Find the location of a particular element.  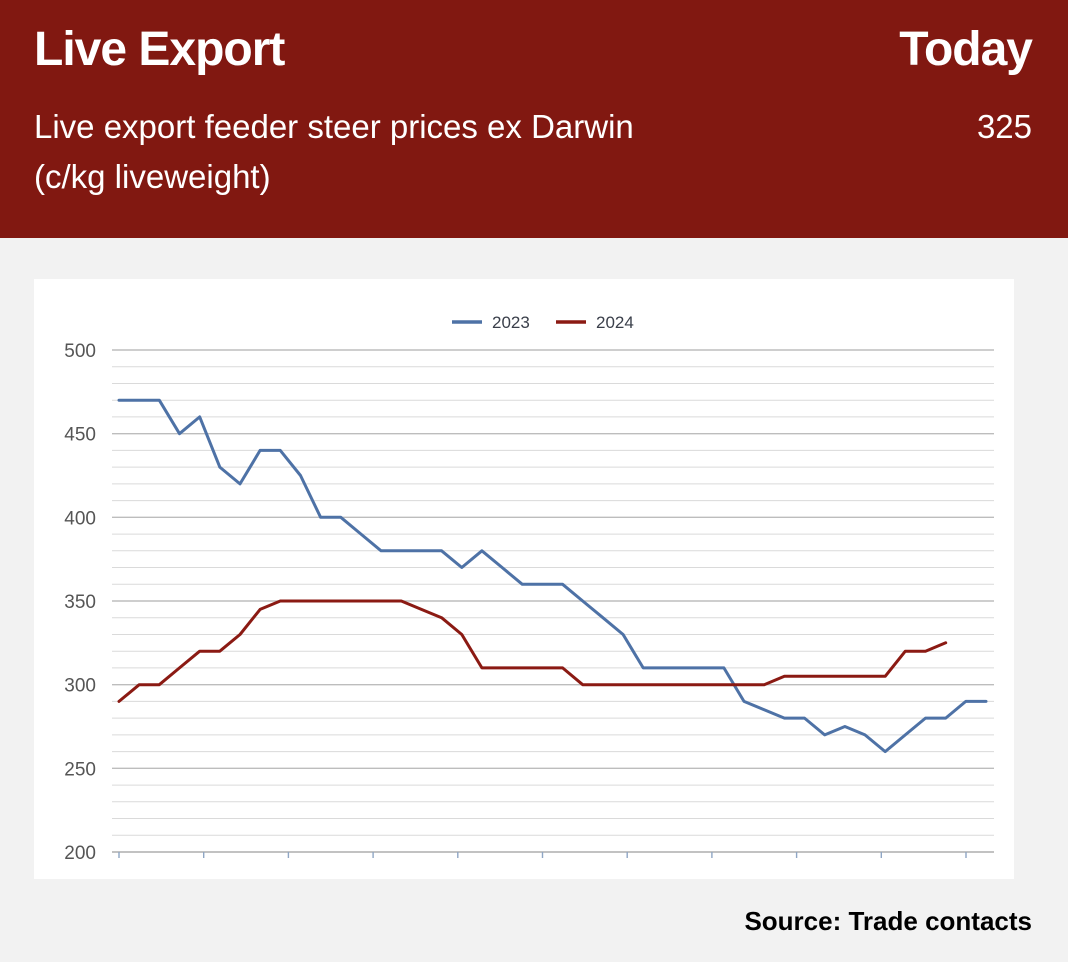

legend-label-2024: 2024 is located at coordinates (615, 322).